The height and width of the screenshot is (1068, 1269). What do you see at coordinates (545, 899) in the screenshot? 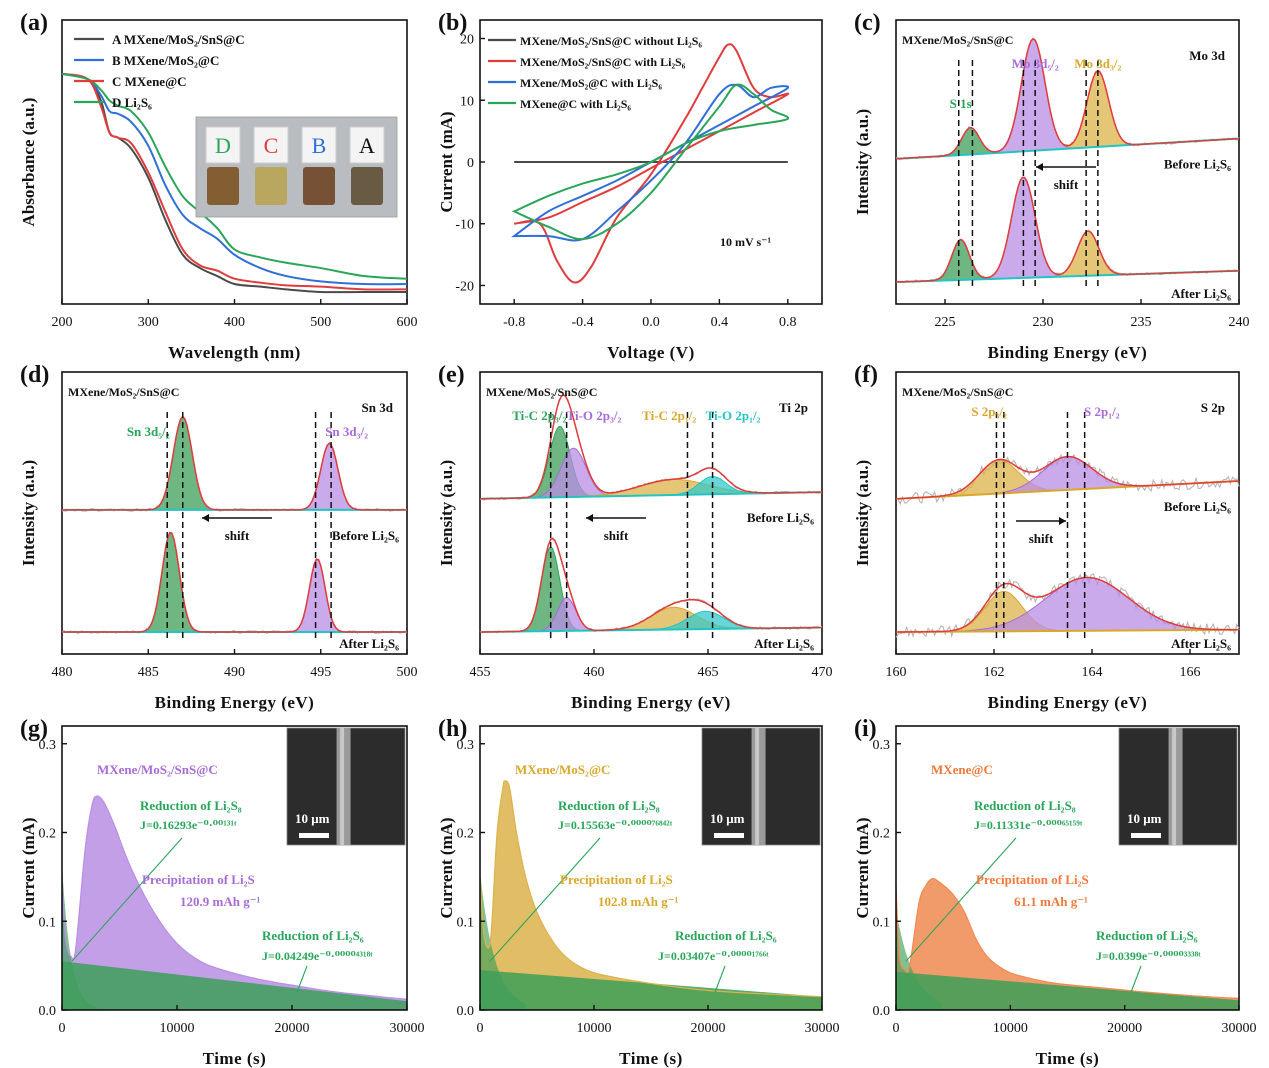
I see `li2s8-leader-line` at bounding box center [545, 899].